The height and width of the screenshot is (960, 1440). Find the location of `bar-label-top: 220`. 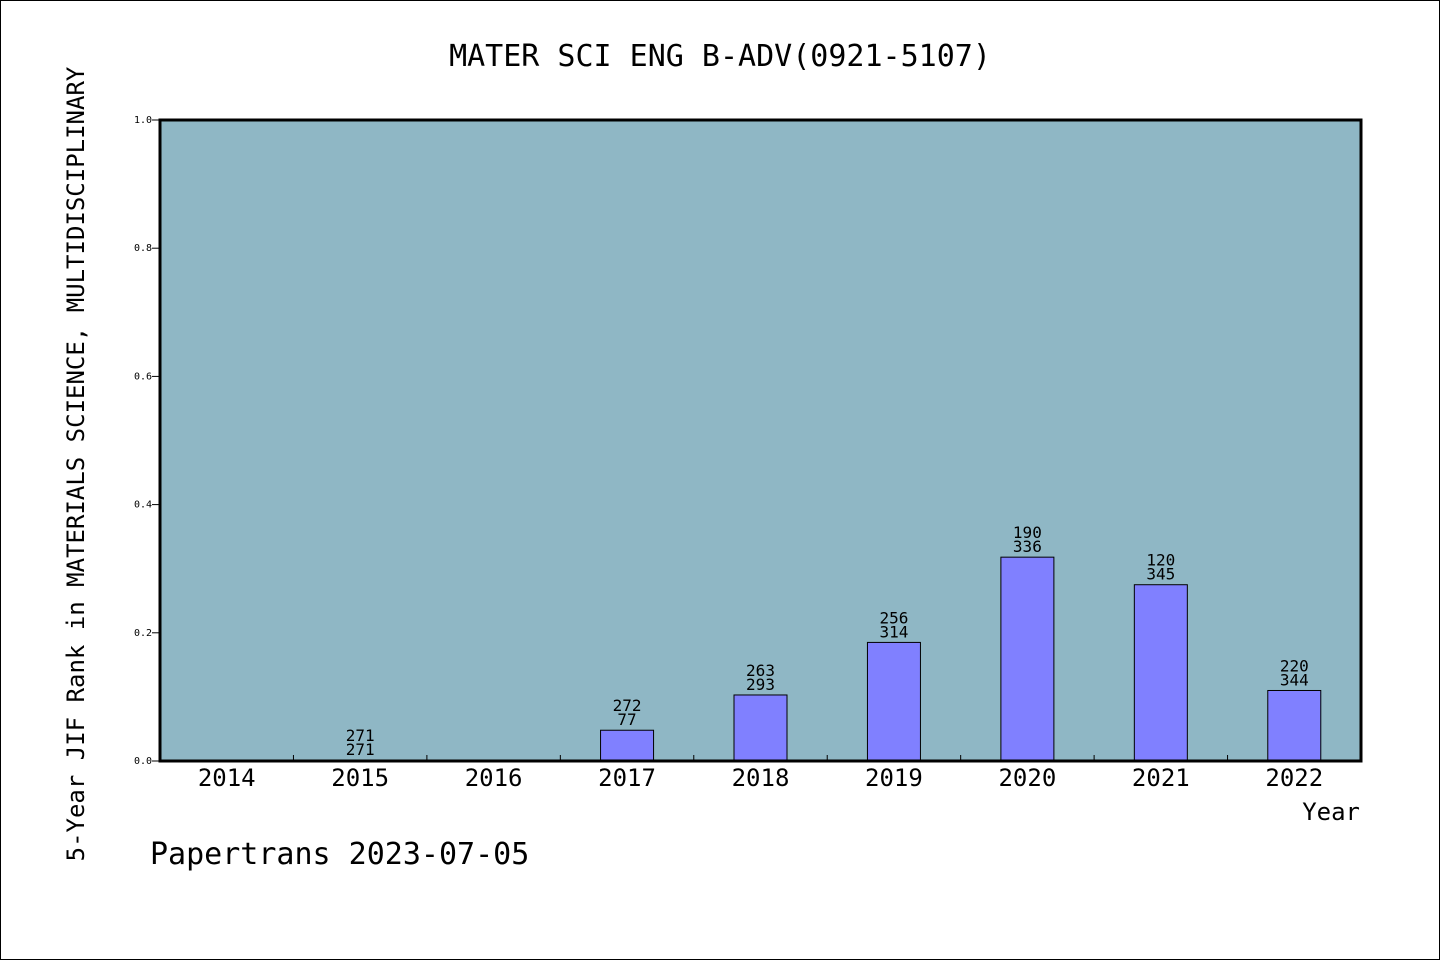

bar-label-top: 220 is located at coordinates (1294, 665).